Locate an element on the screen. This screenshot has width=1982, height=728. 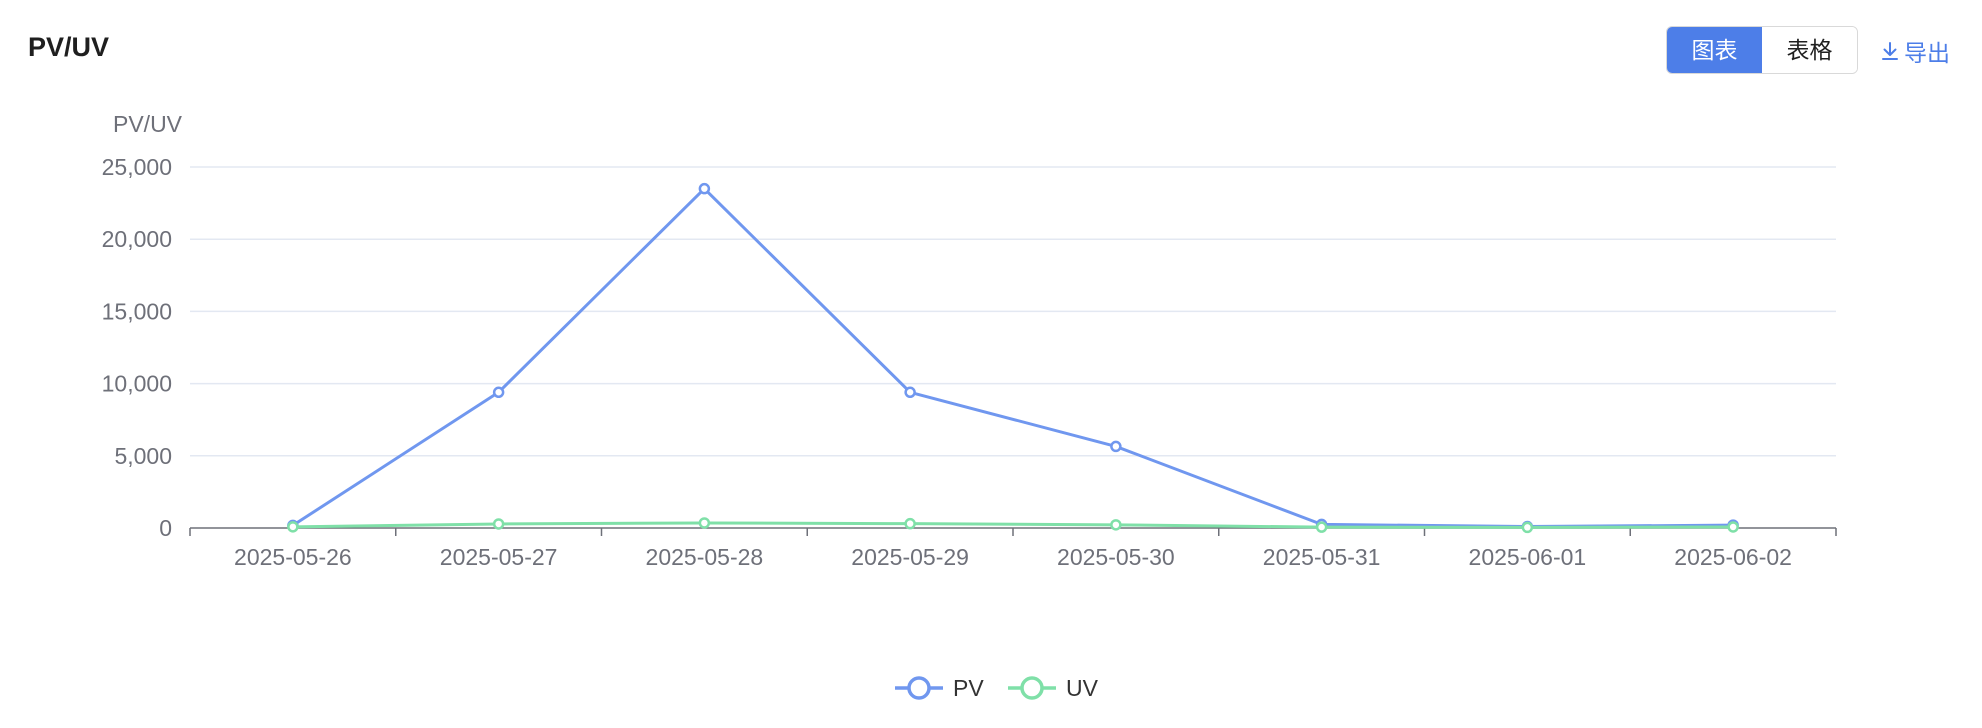
y-tick-label: 10,000 is located at coordinates (137, 384).